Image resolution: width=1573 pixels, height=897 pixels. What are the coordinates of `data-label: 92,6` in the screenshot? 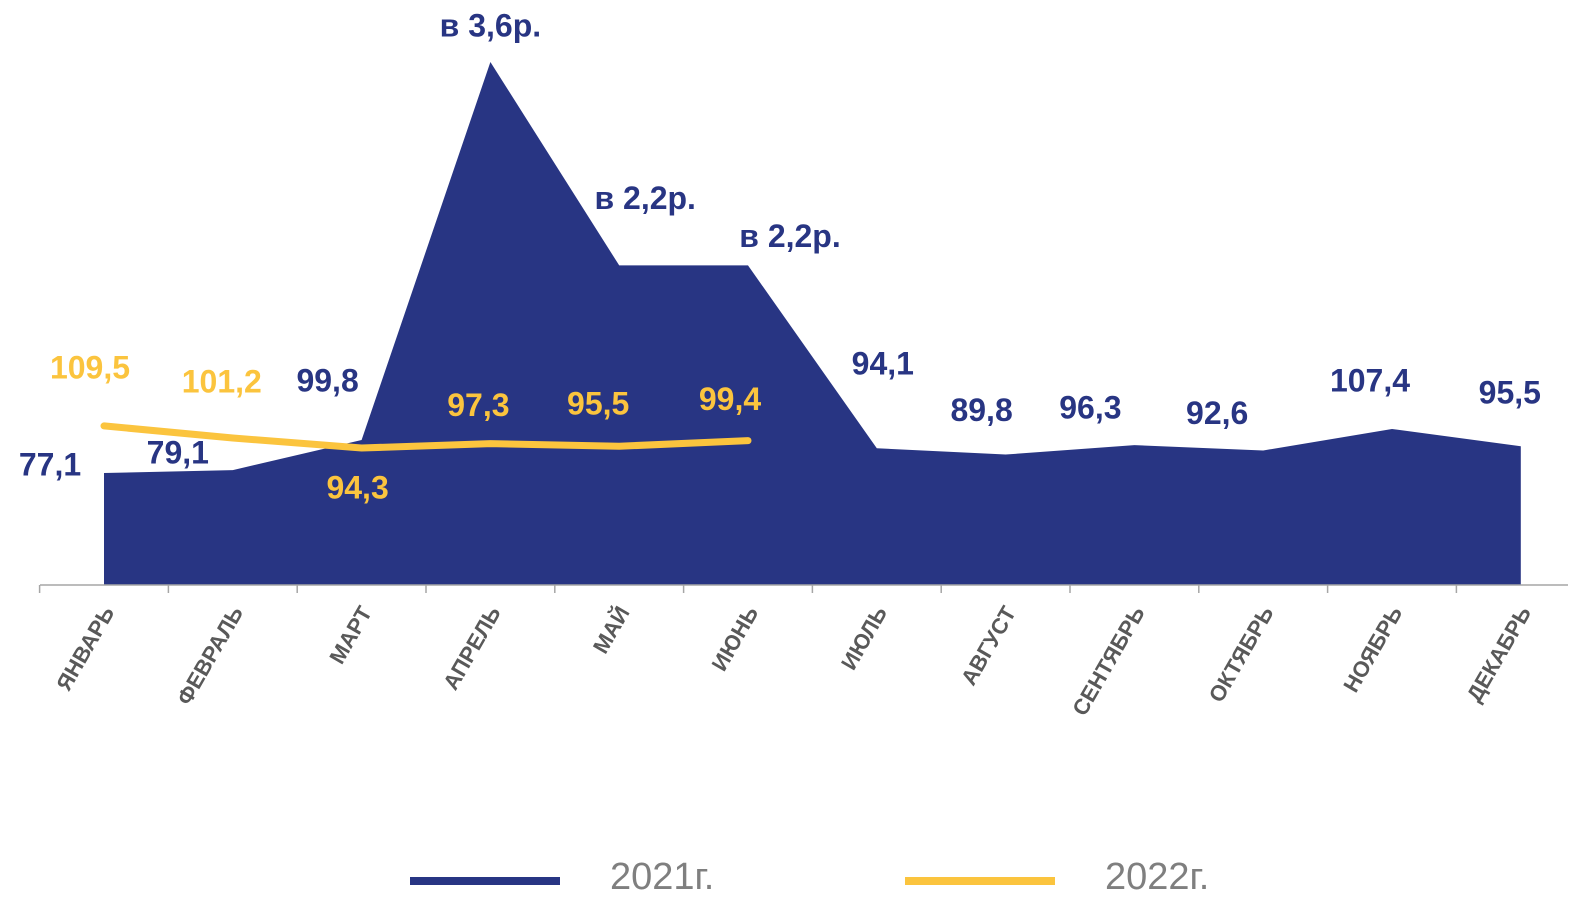 It's located at (1217, 413).